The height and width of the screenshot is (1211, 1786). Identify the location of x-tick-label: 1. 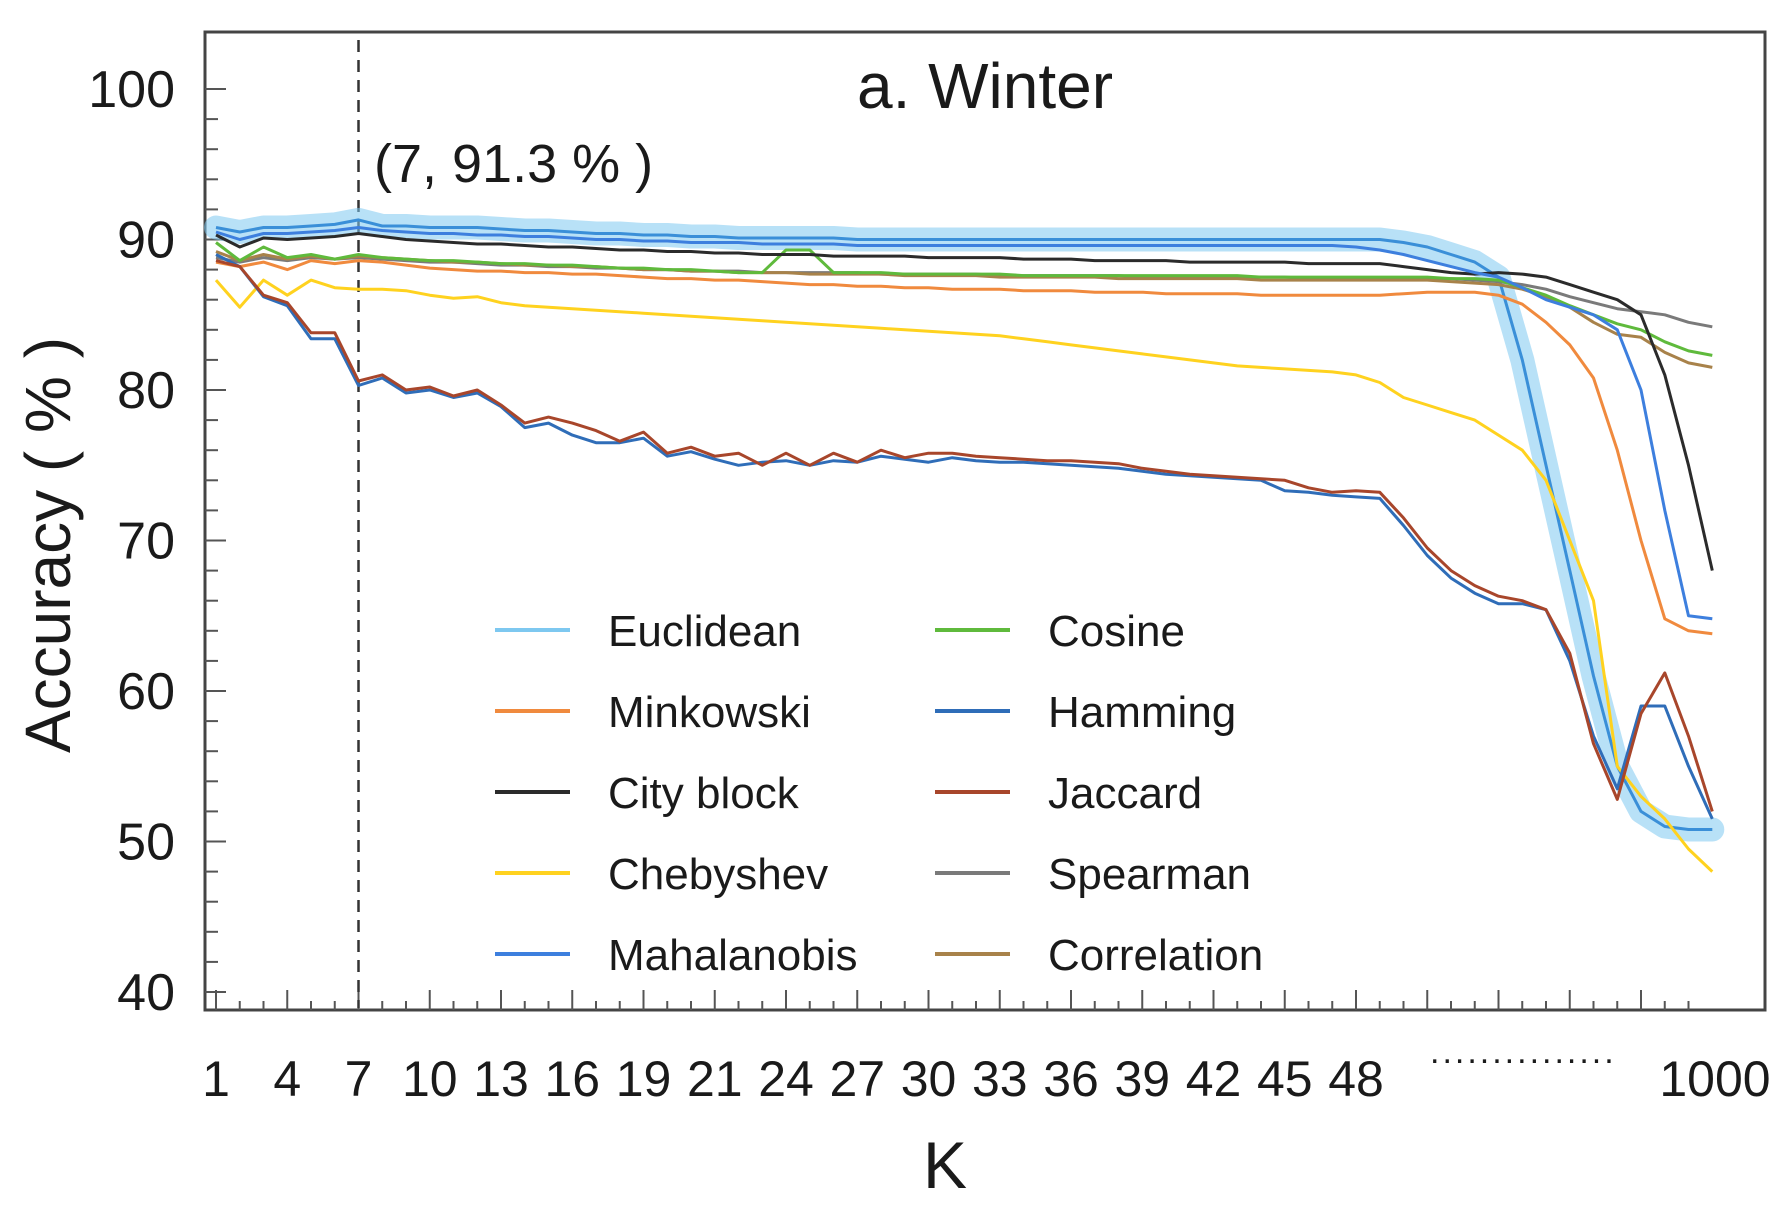
(216, 1079).